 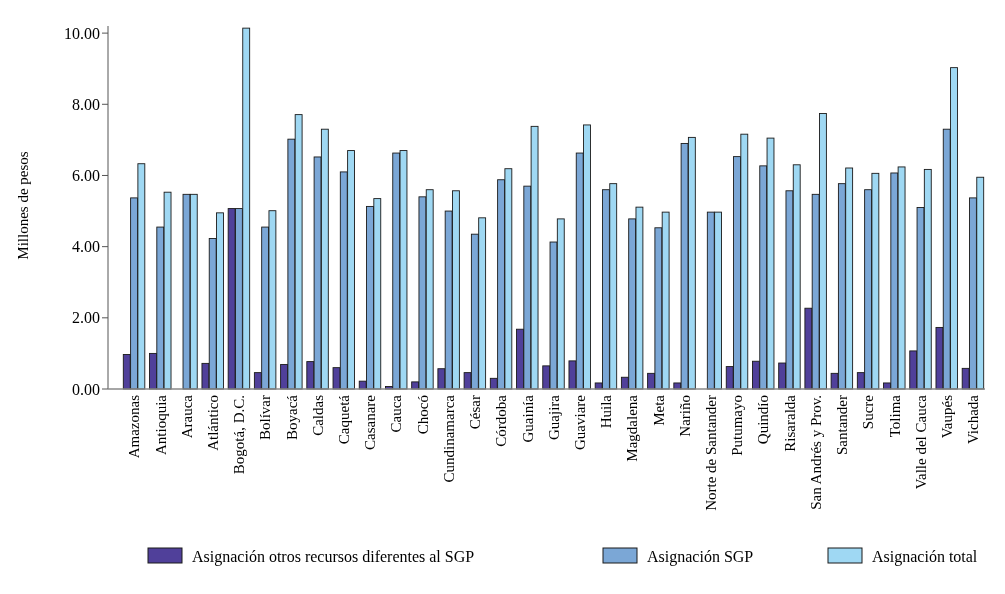 I want to click on x-tick-label: Vichada, so click(x=973, y=419).